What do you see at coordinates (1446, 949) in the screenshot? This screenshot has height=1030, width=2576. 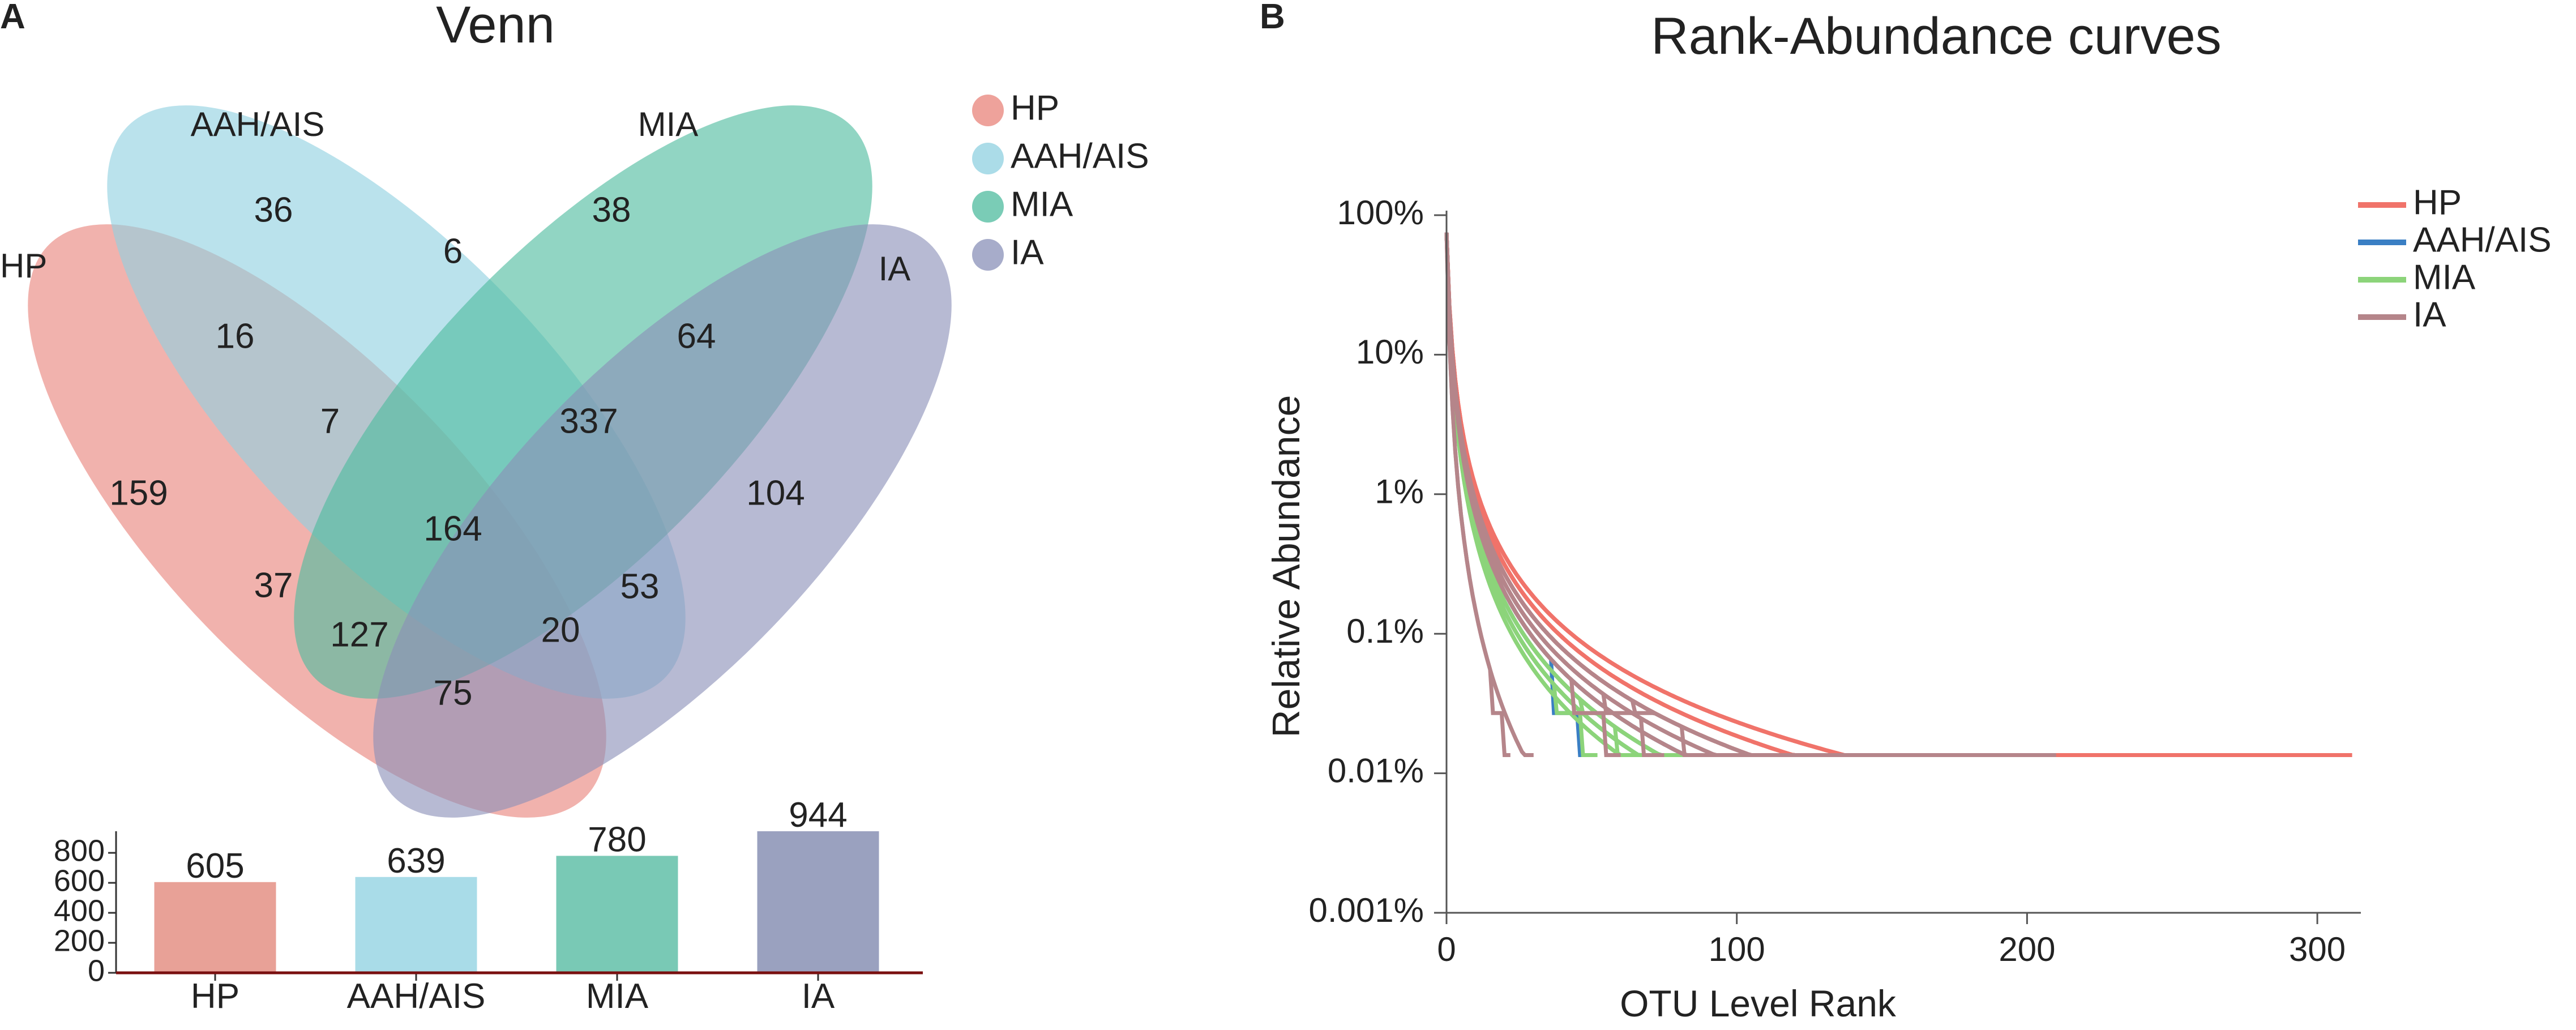 I see `ra-x-tick-label: 0` at bounding box center [1446, 949].